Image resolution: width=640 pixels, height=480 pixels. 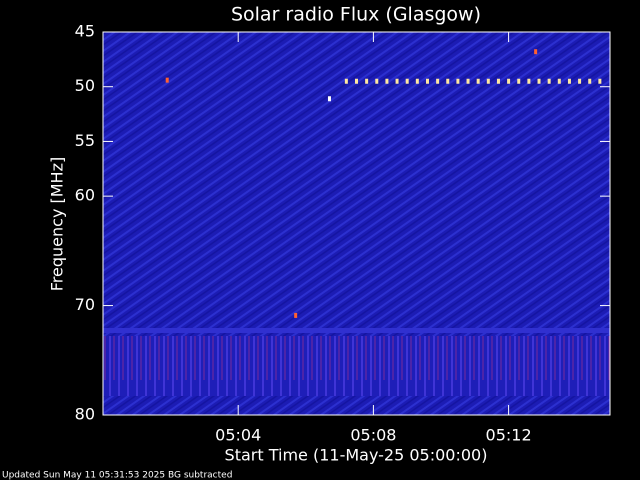 I want to click on y-axis-label: Frequency [MHz], so click(x=57, y=224).